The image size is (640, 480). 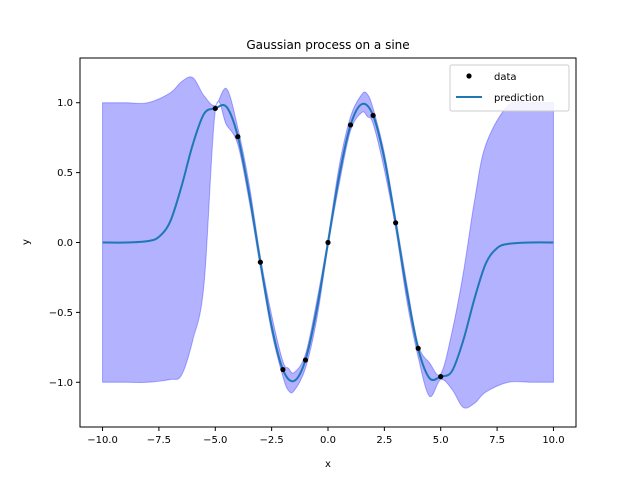 What do you see at coordinates (328, 440) in the screenshot?
I see `x-tick-label: 0.0` at bounding box center [328, 440].